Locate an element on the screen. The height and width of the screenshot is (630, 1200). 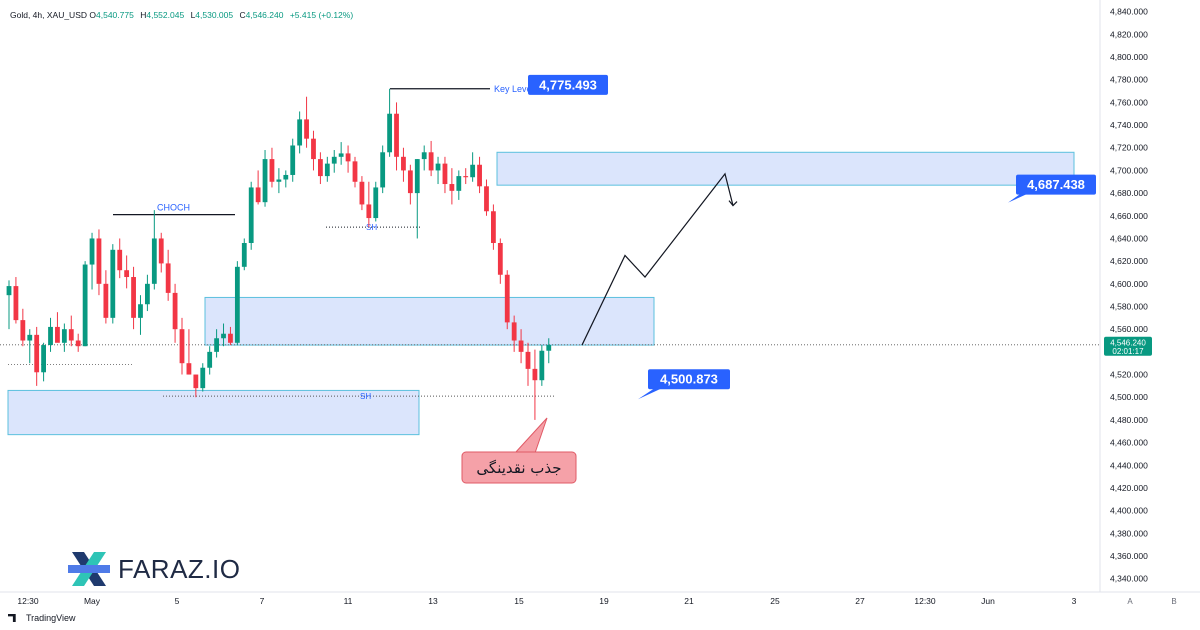
time-tick-label: 19 is located at coordinates (604, 601).